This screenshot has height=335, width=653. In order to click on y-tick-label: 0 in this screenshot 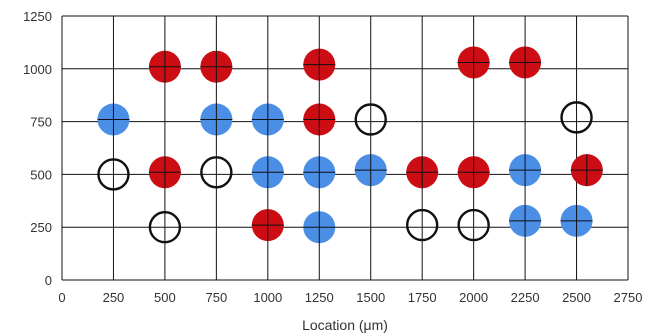, I will do `click(48, 280)`.